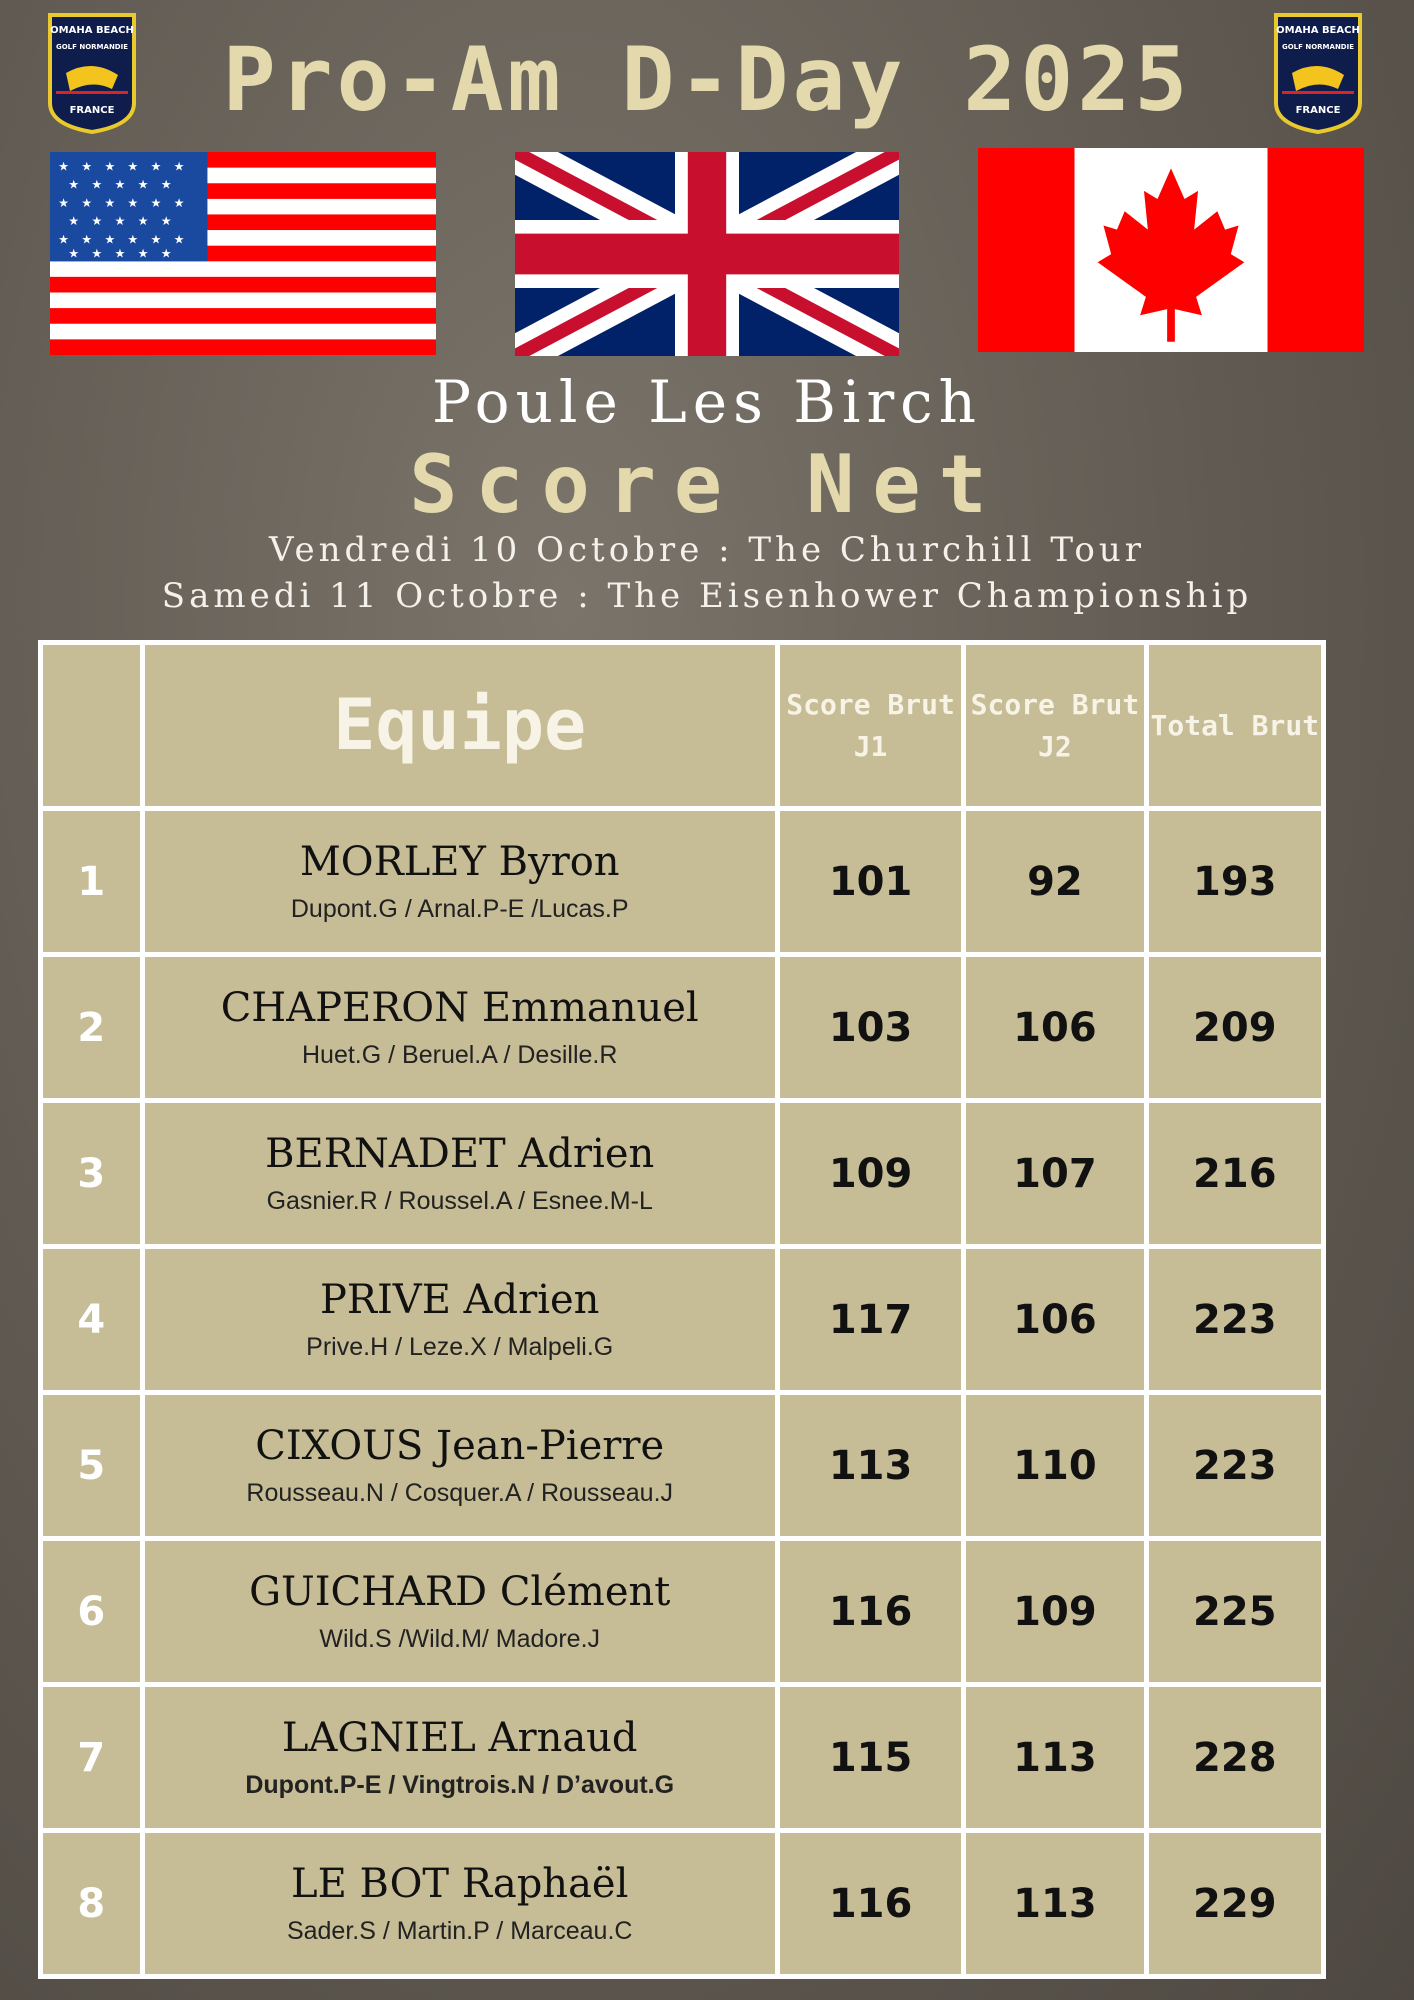  What do you see at coordinates (707, 254) in the screenshot?
I see `uk-flag` at bounding box center [707, 254].